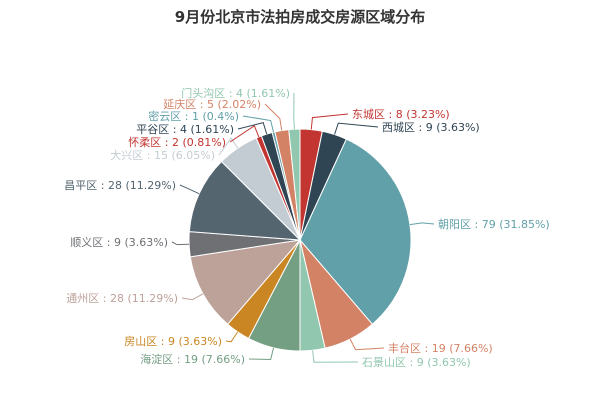 Image resolution: width=600 pixels, height=400 pixels. I want to click on chart-title: 9月份北京市法拍房成交房源区域分布, so click(300, 17).